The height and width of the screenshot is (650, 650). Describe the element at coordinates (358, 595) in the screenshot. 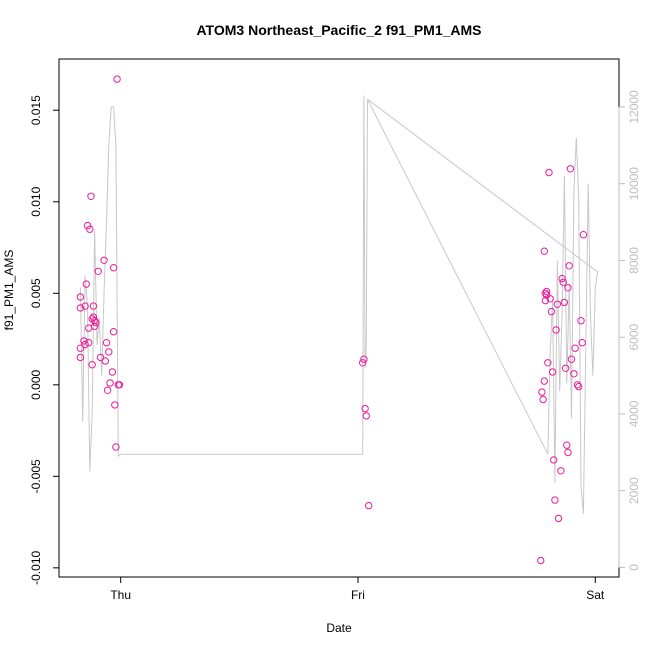

I see `x-tick-label: Fri` at that location.